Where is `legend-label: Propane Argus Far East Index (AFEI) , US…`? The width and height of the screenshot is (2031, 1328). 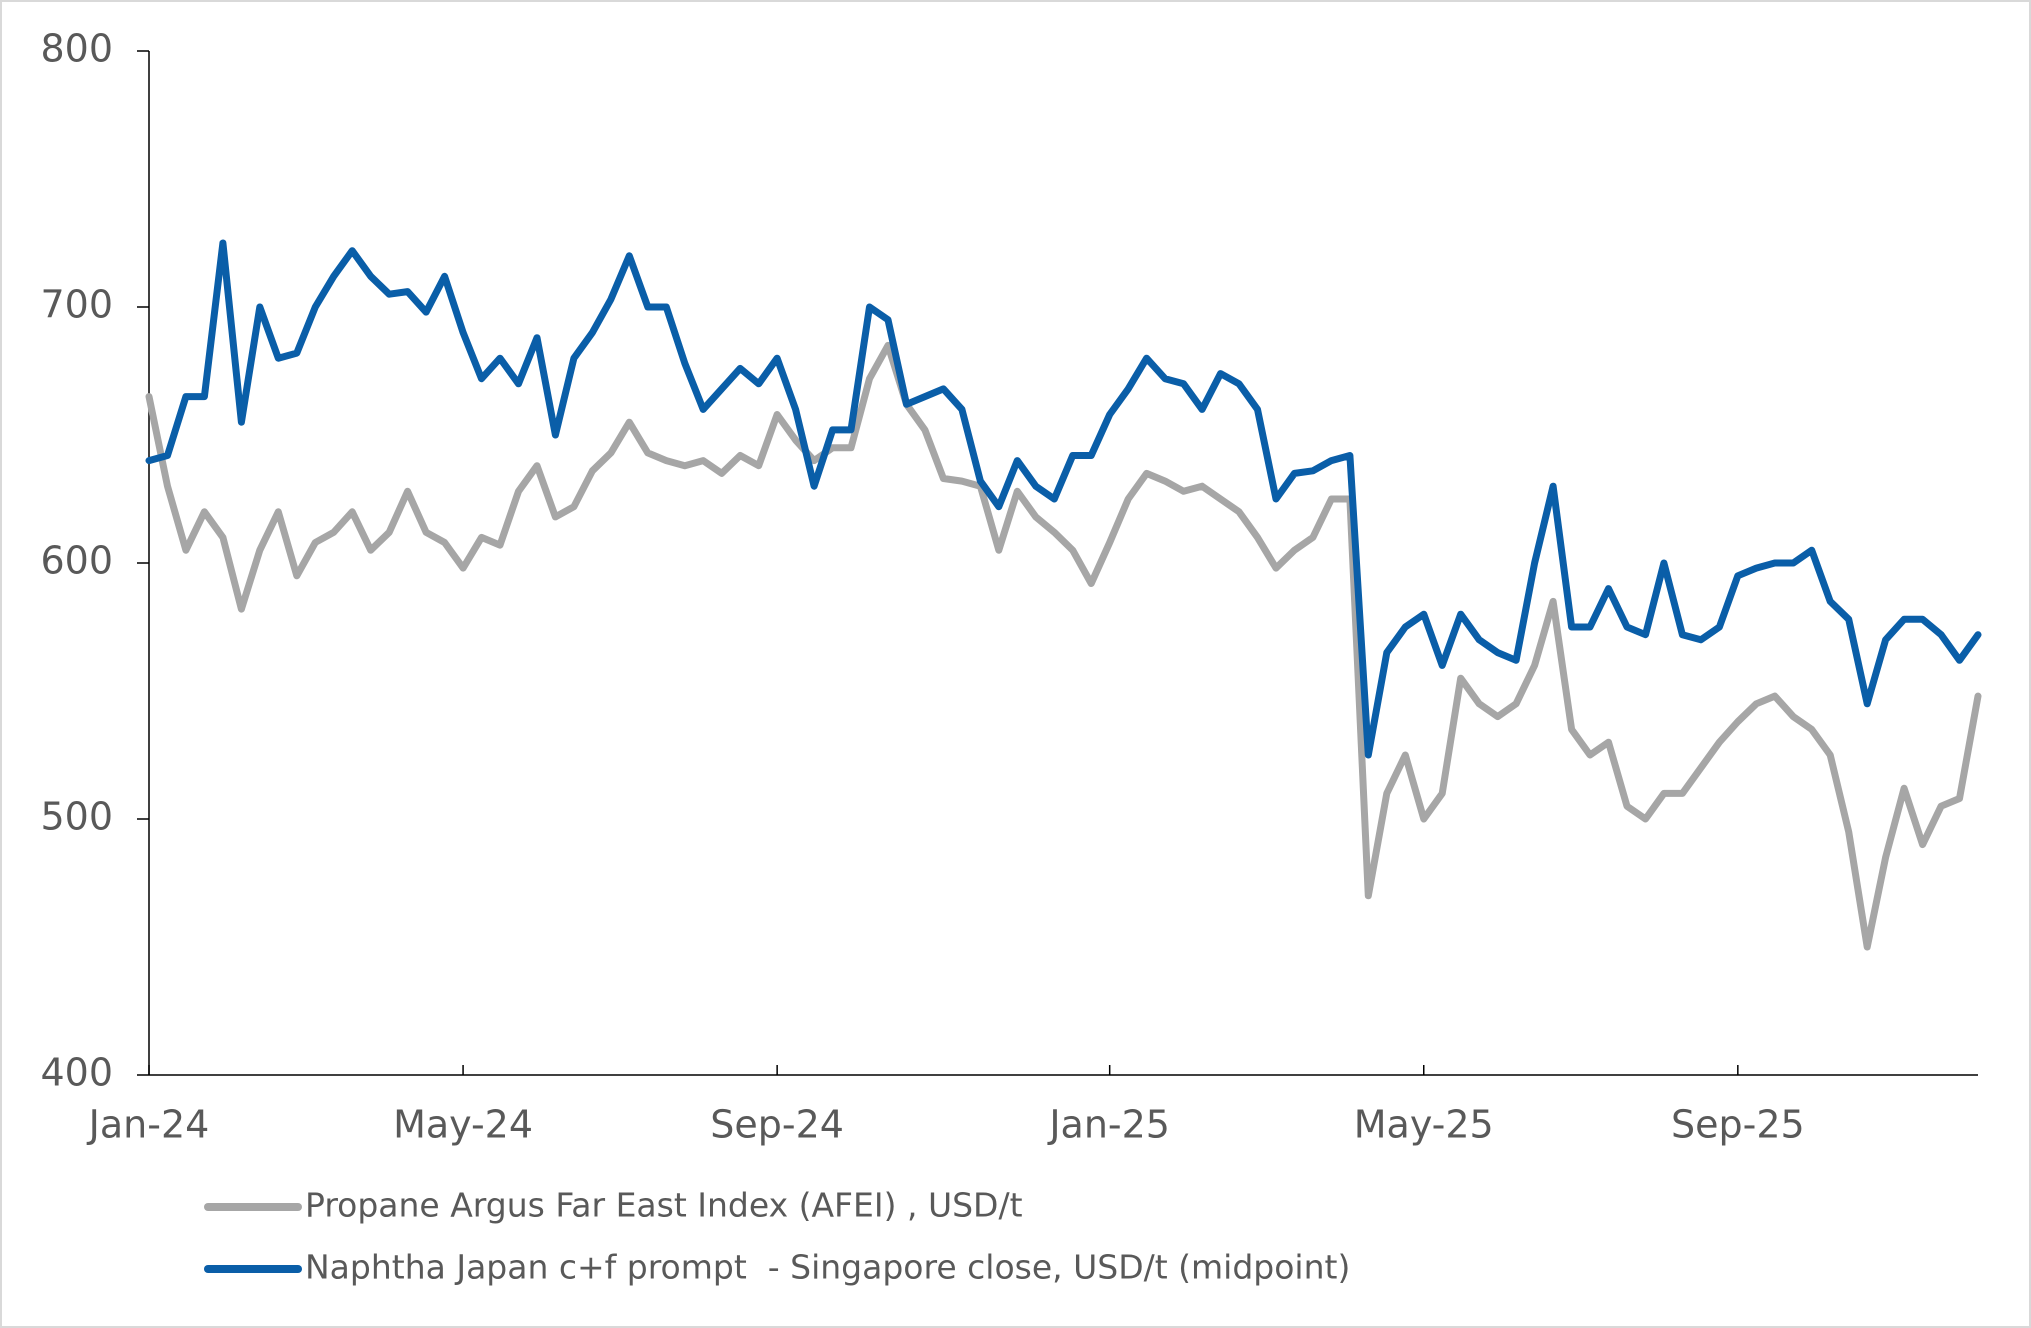 legend-label: Propane Argus Far East Index (AFEI) , US… is located at coordinates (664, 1205).